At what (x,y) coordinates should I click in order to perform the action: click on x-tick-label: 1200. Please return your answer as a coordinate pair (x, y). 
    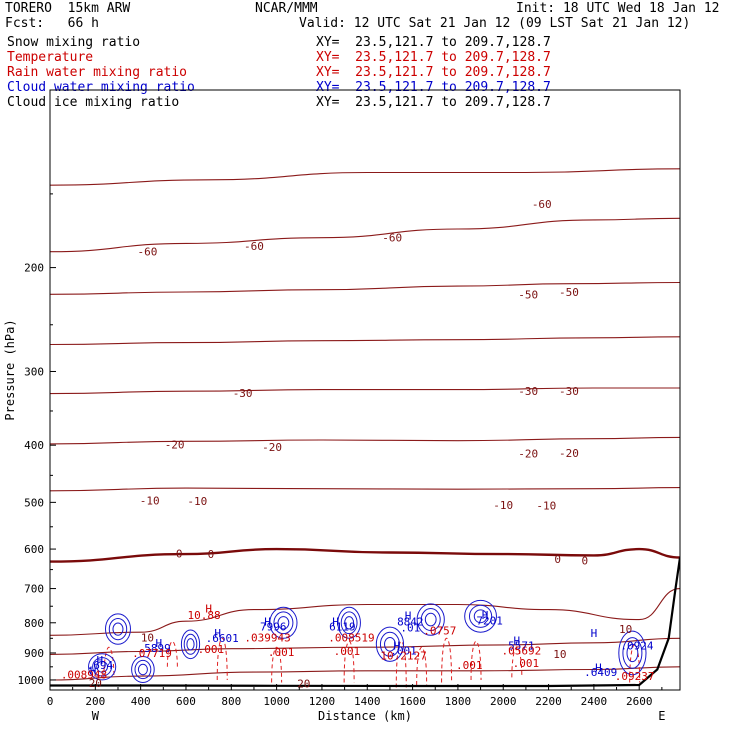
    Looking at the image, I should click on (322, 701).